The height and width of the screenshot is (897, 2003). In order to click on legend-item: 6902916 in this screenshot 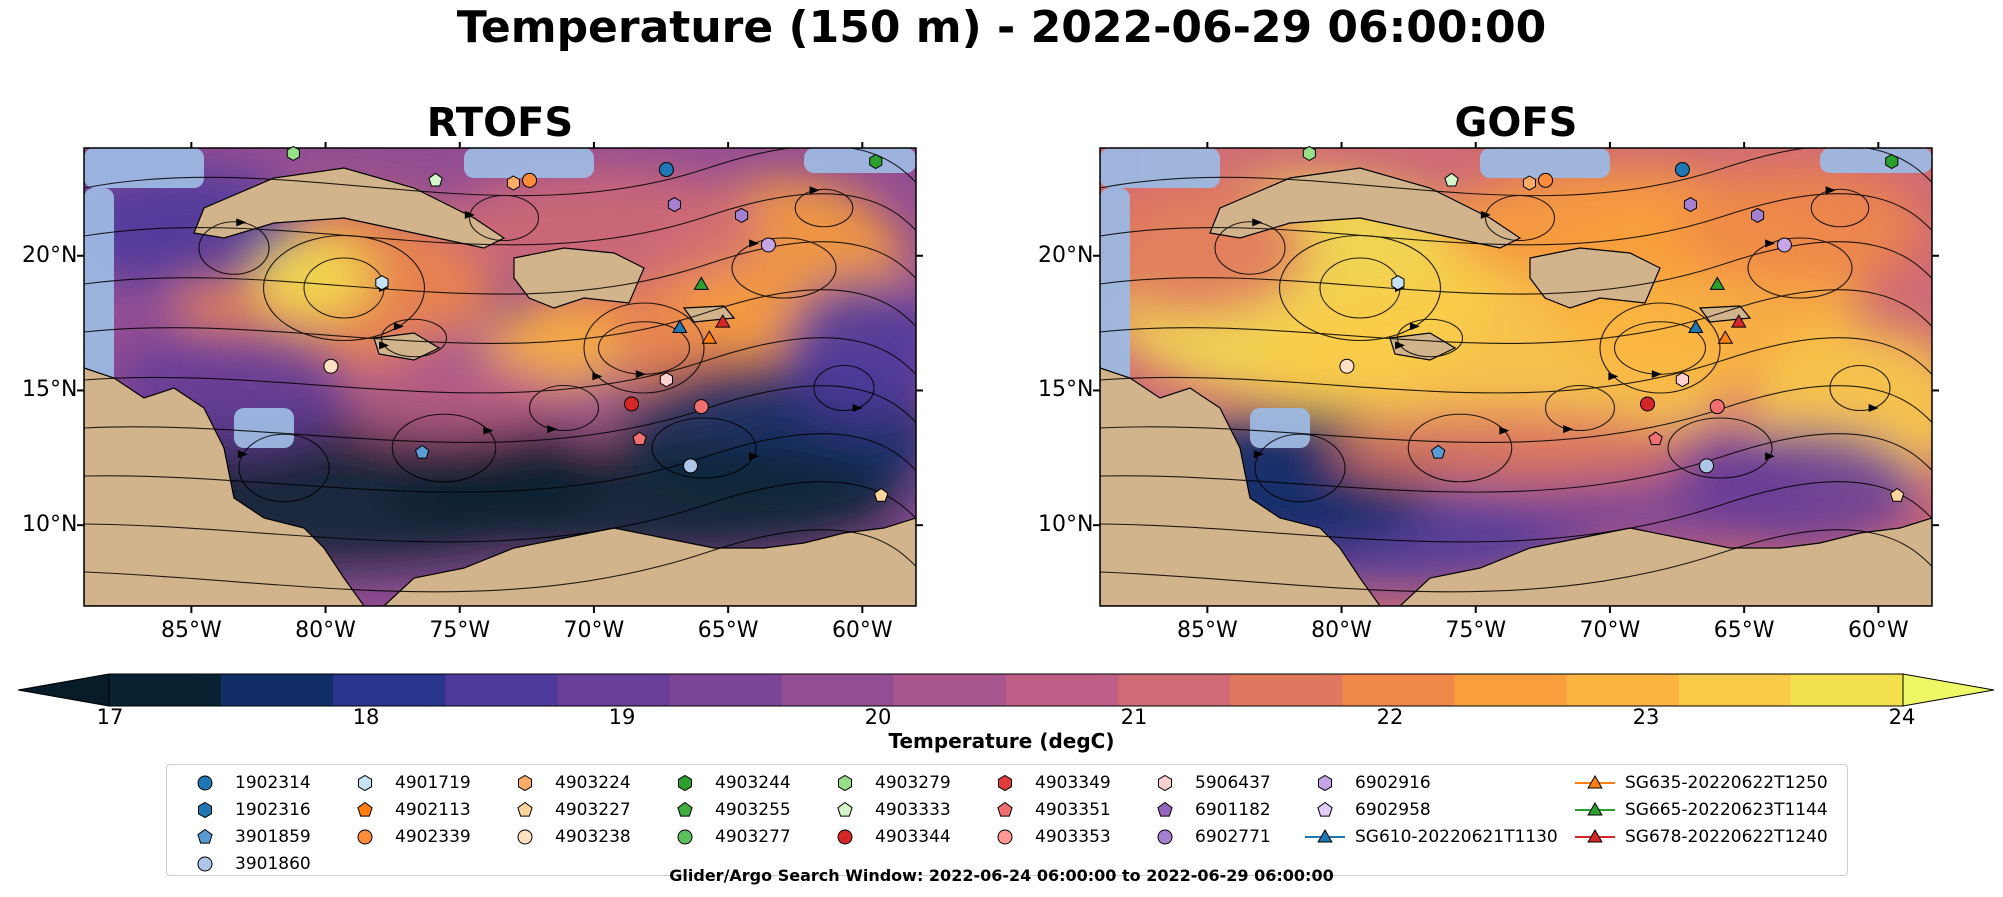, I will do `click(1368, 783)`.